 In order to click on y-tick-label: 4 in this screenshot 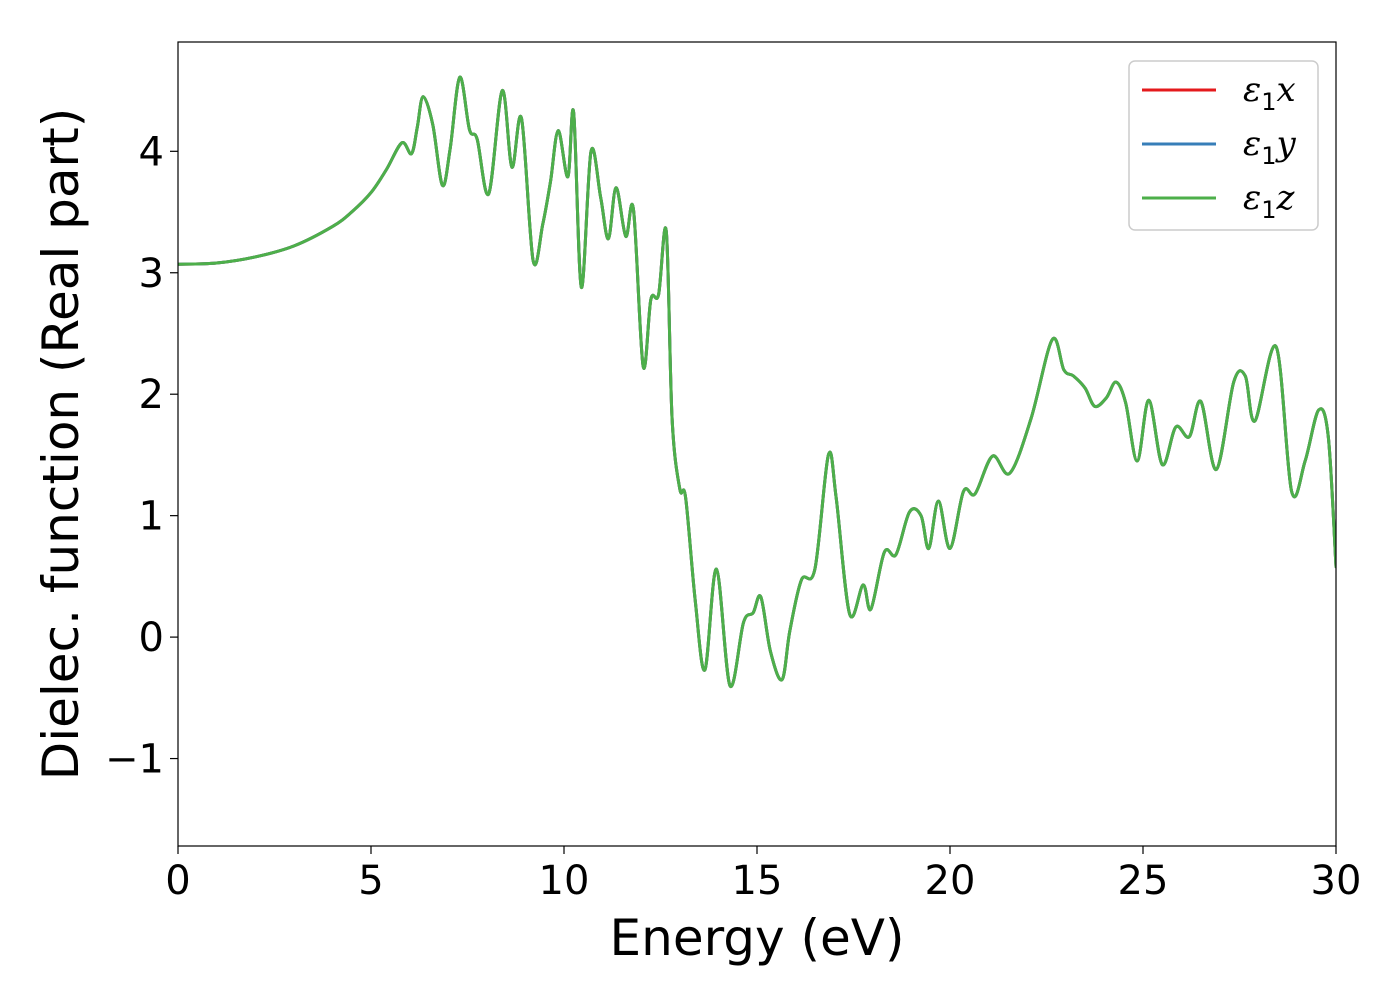, I will do `click(151, 152)`.